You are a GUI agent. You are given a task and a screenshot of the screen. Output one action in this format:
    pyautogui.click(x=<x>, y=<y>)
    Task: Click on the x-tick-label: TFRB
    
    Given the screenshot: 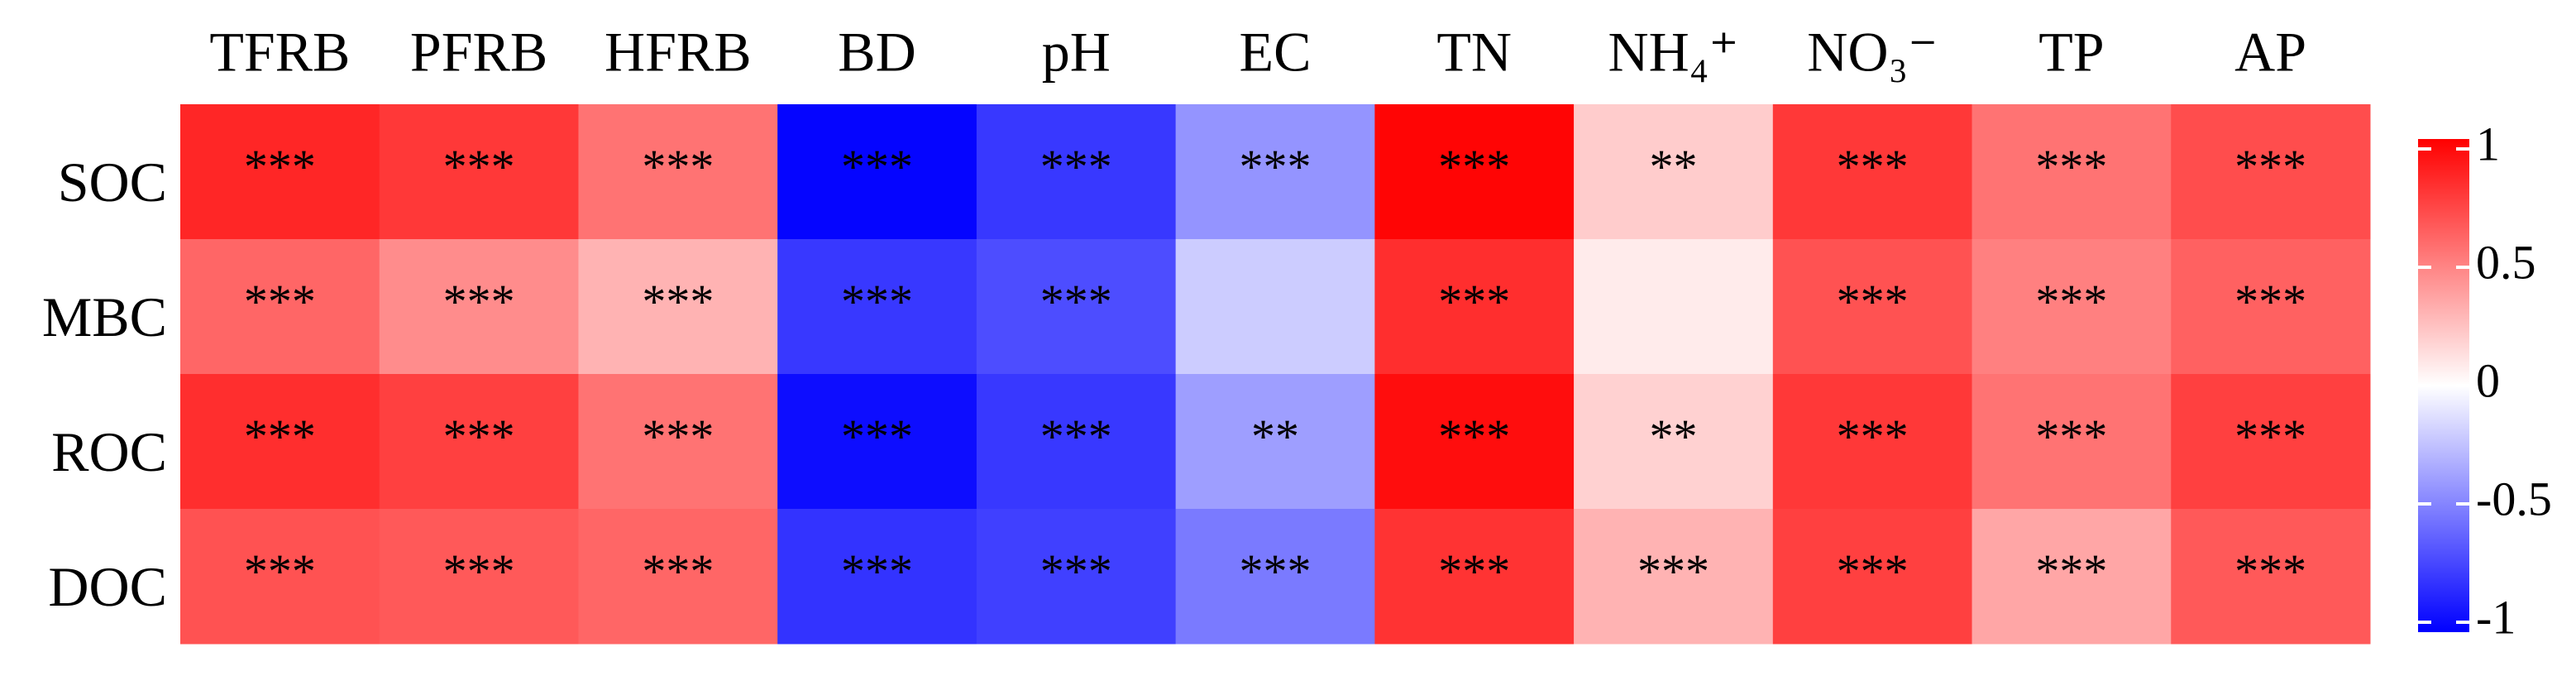 What is the action you would take?
    pyautogui.click(x=279, y=52)
    